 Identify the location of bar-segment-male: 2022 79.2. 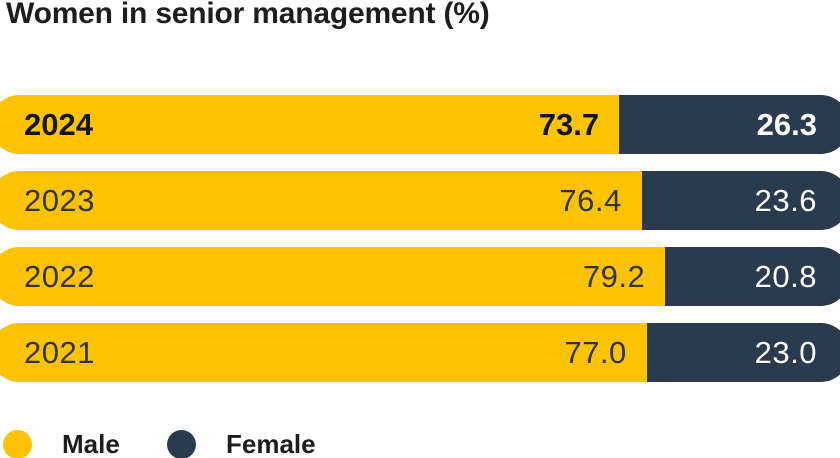
(333, 276).